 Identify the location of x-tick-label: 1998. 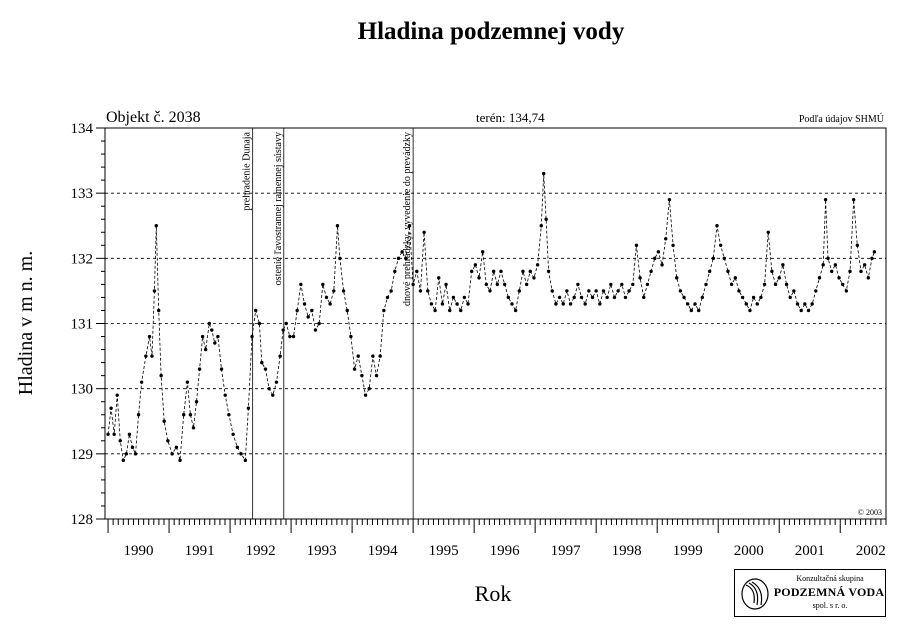
(627, 551).